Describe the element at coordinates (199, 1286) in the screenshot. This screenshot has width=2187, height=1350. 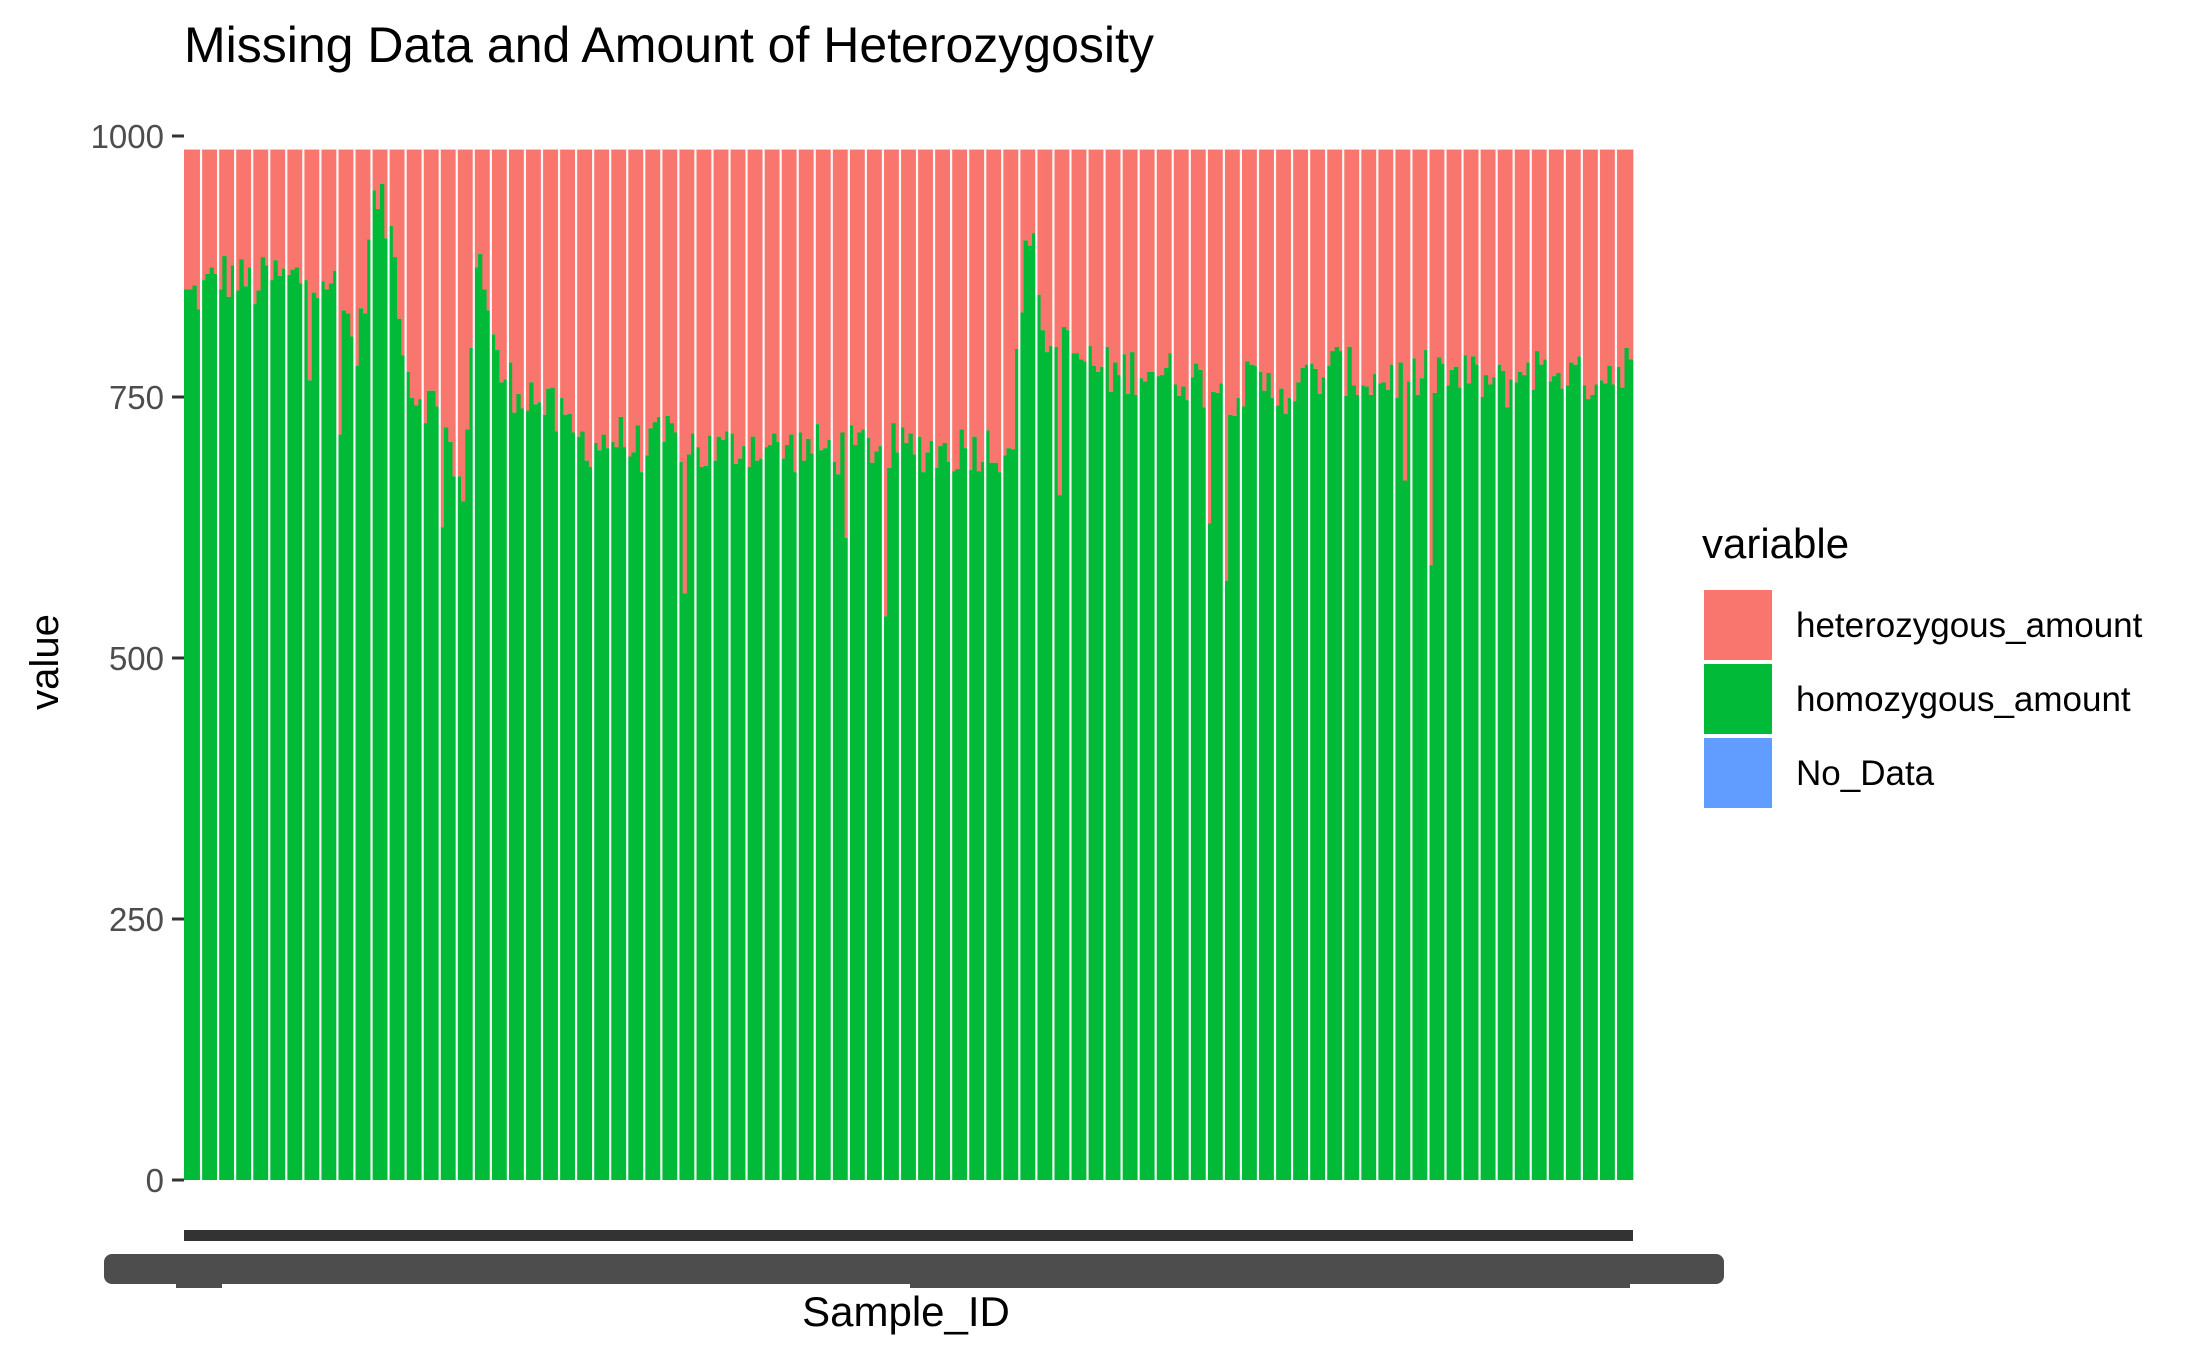
I see `x-tick-labels-overlap` at that location.